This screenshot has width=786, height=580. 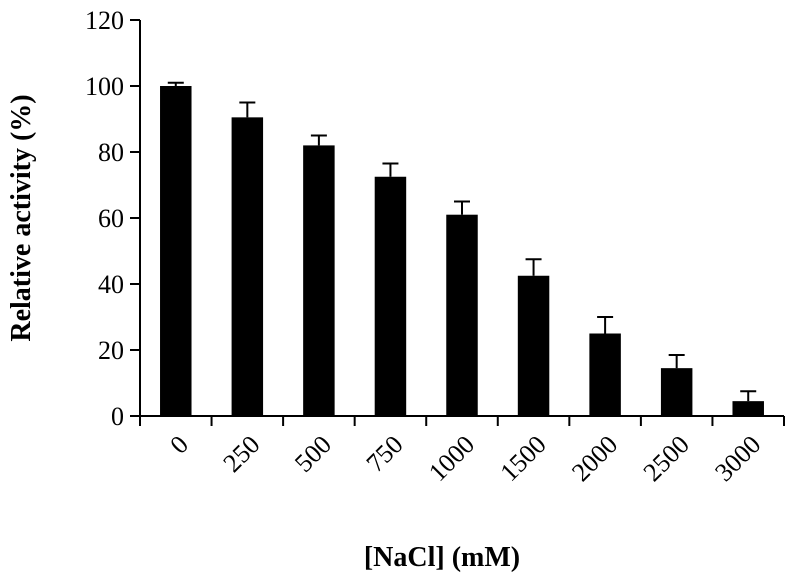 I want to click on x-tick-label: 1500, so click(x=523, y=458).